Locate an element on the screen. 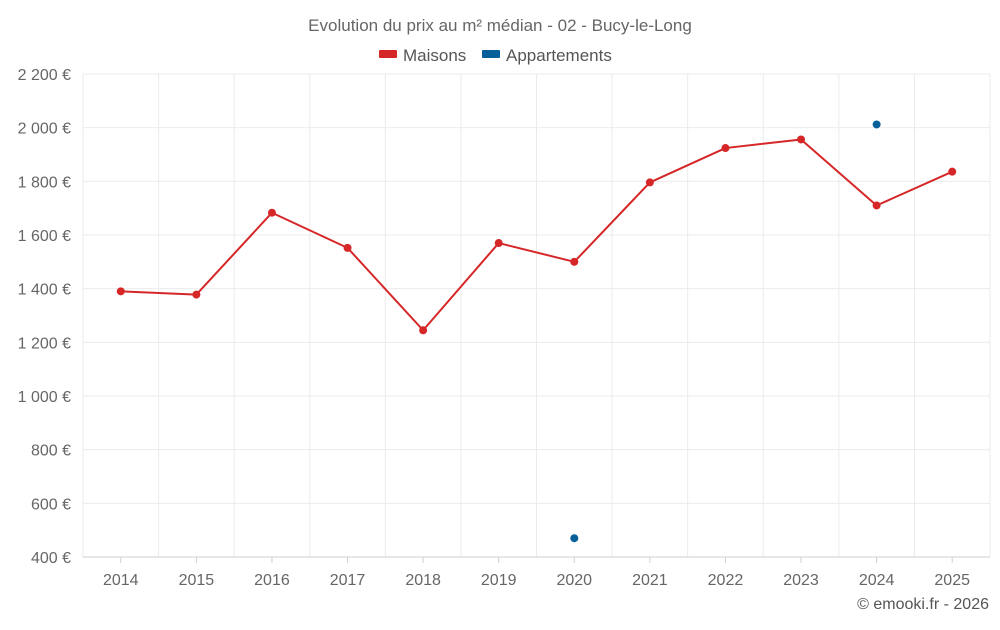 Image resolution: width=1000 pixels, height=630 pixels. x-tick-label: 2016 is located at coordinates (272, 580).